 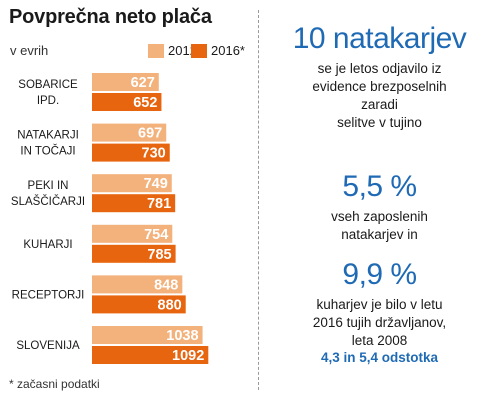 What do you see at coordinates (182, 50) in the screenshot?
I see `legend-label-2012: 2012` at bounding box center [182, 50].